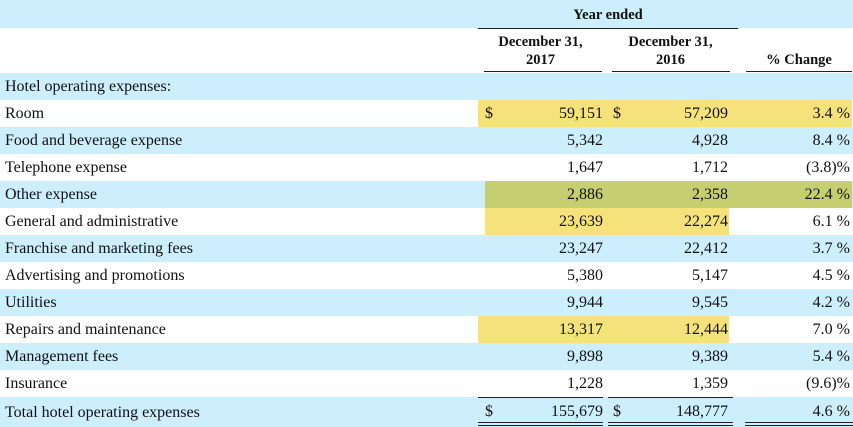 This screenshot has height=427, width=853. What do you see at coordinates (94, 140) in the screenshot?
I see `row-label: Food and beverage expense` at bounding box center [94, 140].